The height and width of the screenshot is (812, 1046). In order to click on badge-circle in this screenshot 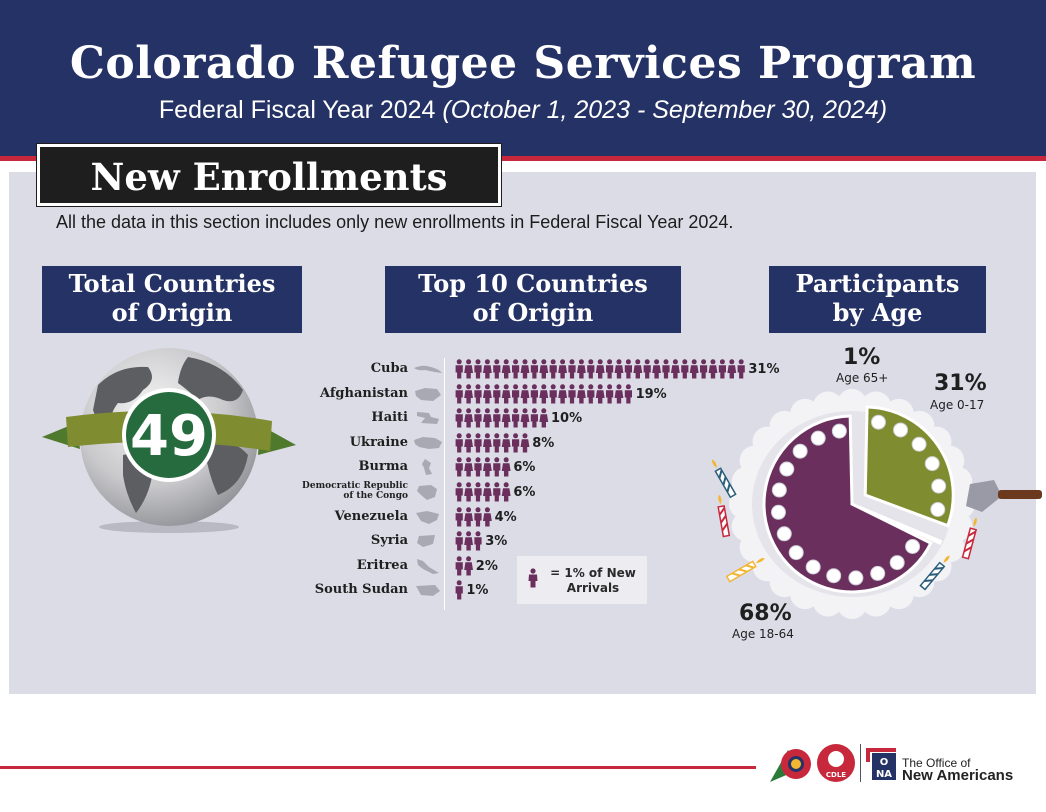, I will do `click(169, 435)`.